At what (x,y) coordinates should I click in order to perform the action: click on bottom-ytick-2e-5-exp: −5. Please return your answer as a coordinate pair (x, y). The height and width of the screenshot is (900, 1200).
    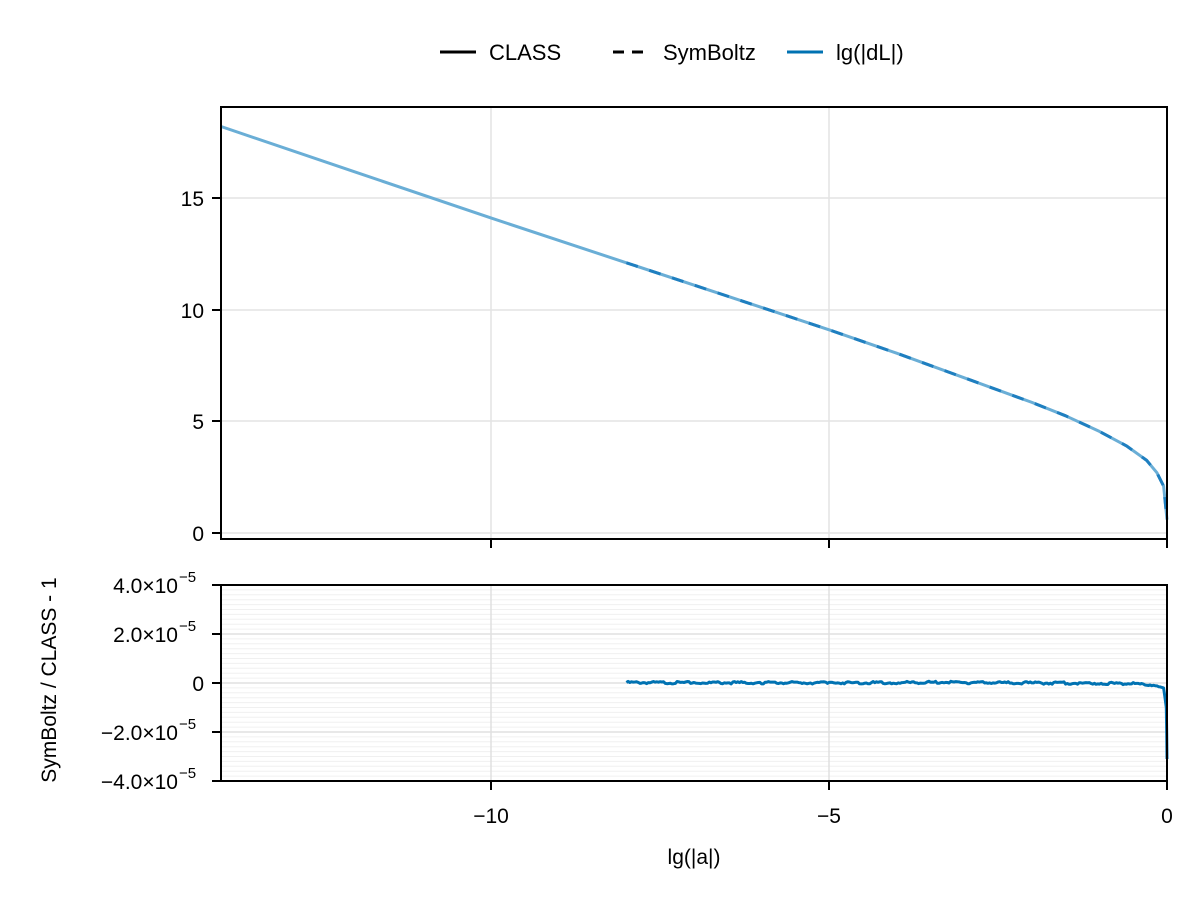
    Looking at the image, I should click on (187, 626).